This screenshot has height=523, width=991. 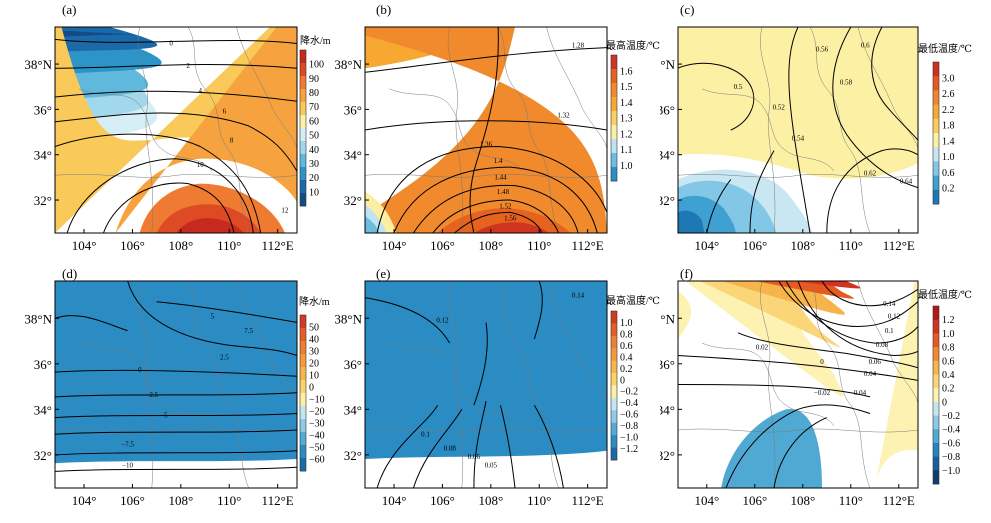 What do you see at coordinates (314, 93) in the screenshot?
I see `colorbar-tick-label: 80` at bounding box center [314, 93].